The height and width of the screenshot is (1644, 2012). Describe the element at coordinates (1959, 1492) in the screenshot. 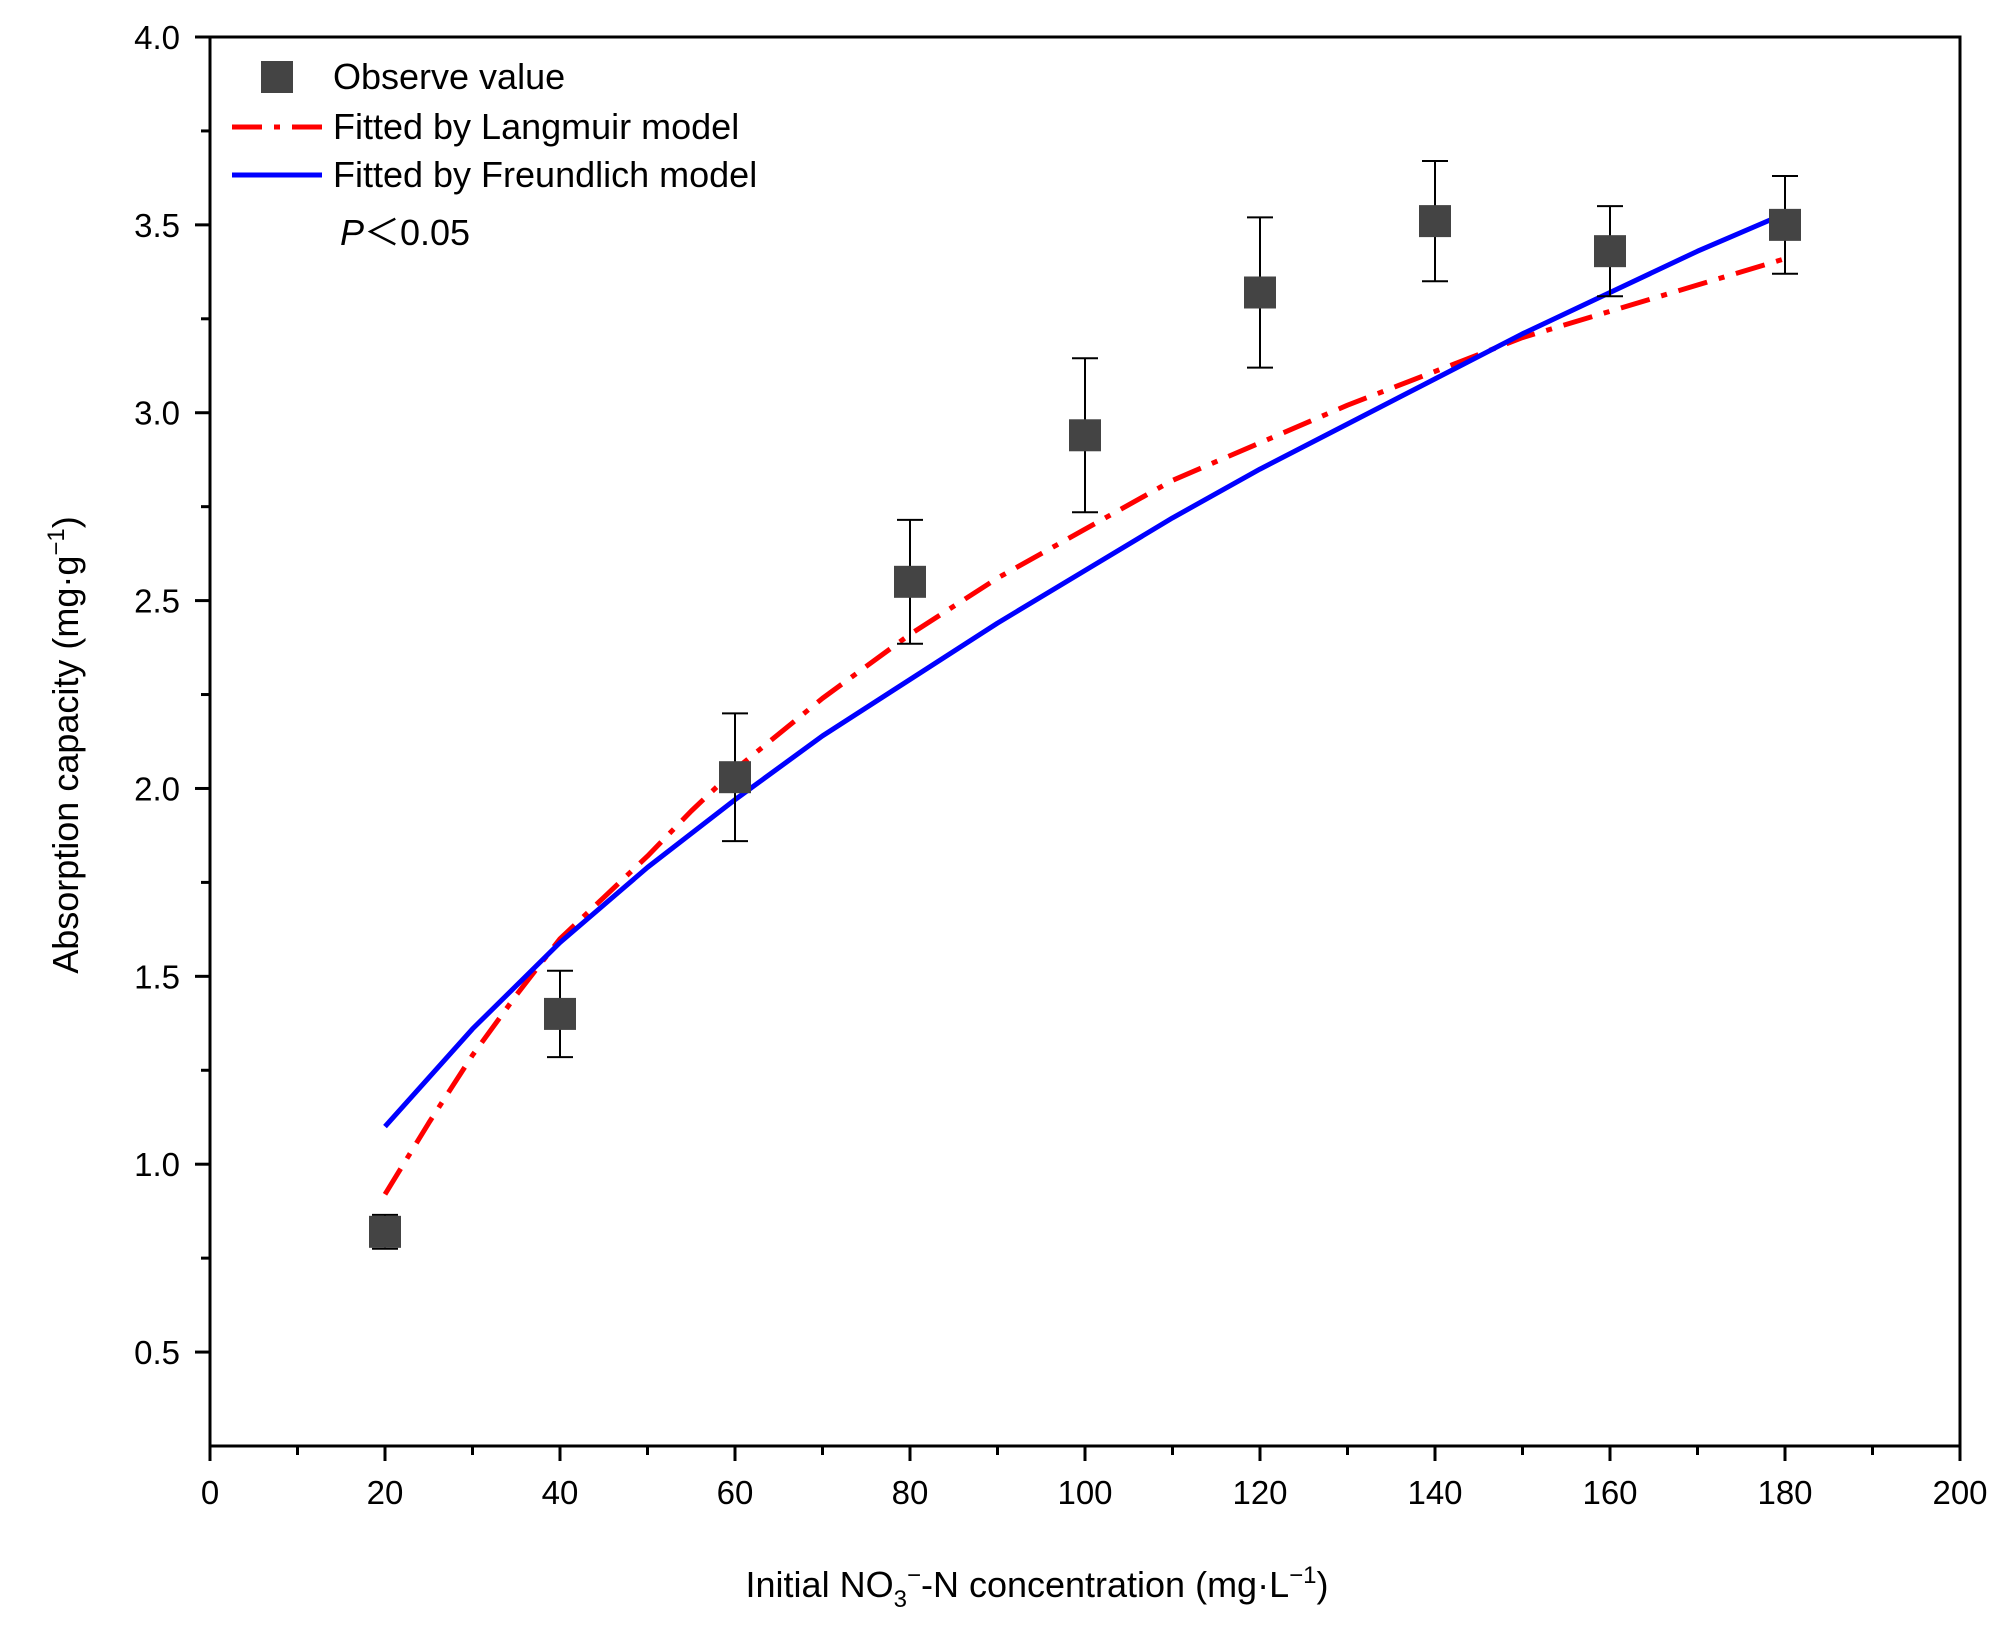

I see `x-tick-label: 200` at that location.